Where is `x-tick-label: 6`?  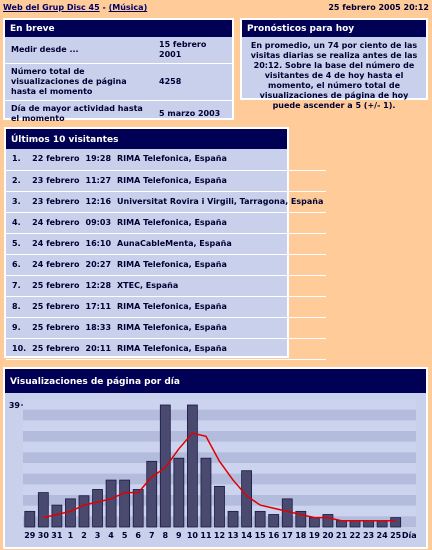 x-tick-label: 6 is located at coordinates (138, 535).